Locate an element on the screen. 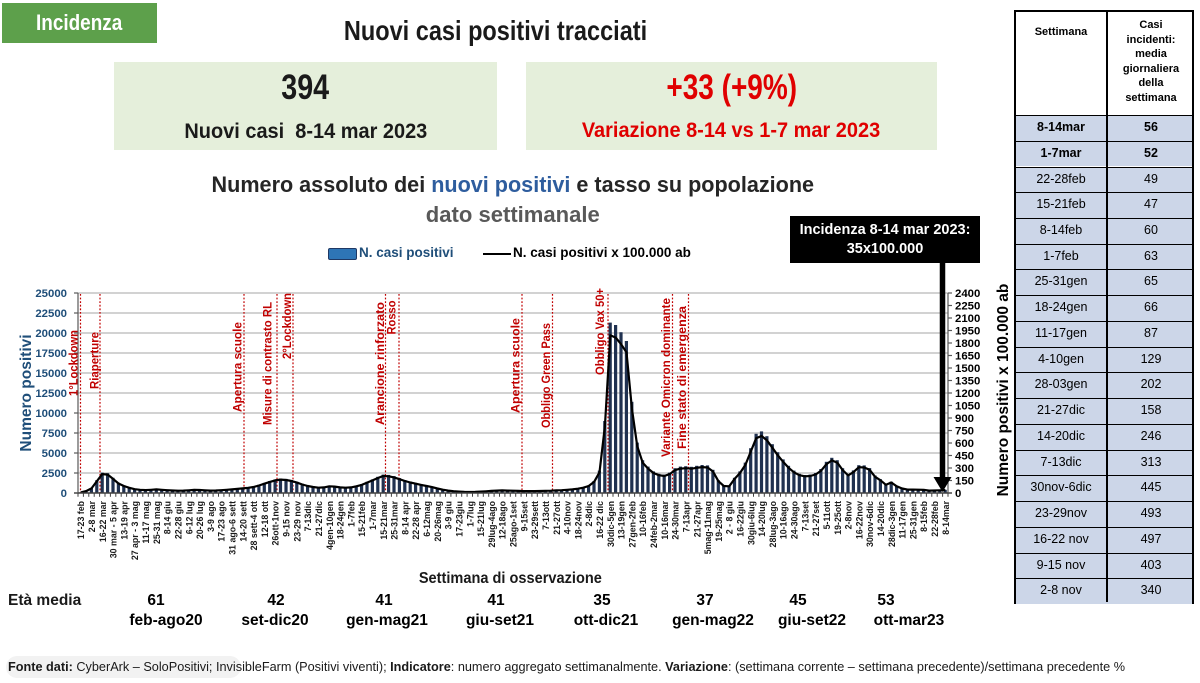 This screenshot has height=683, width=1200. svg-text: 9-15set is located at coordinates (524, 516).